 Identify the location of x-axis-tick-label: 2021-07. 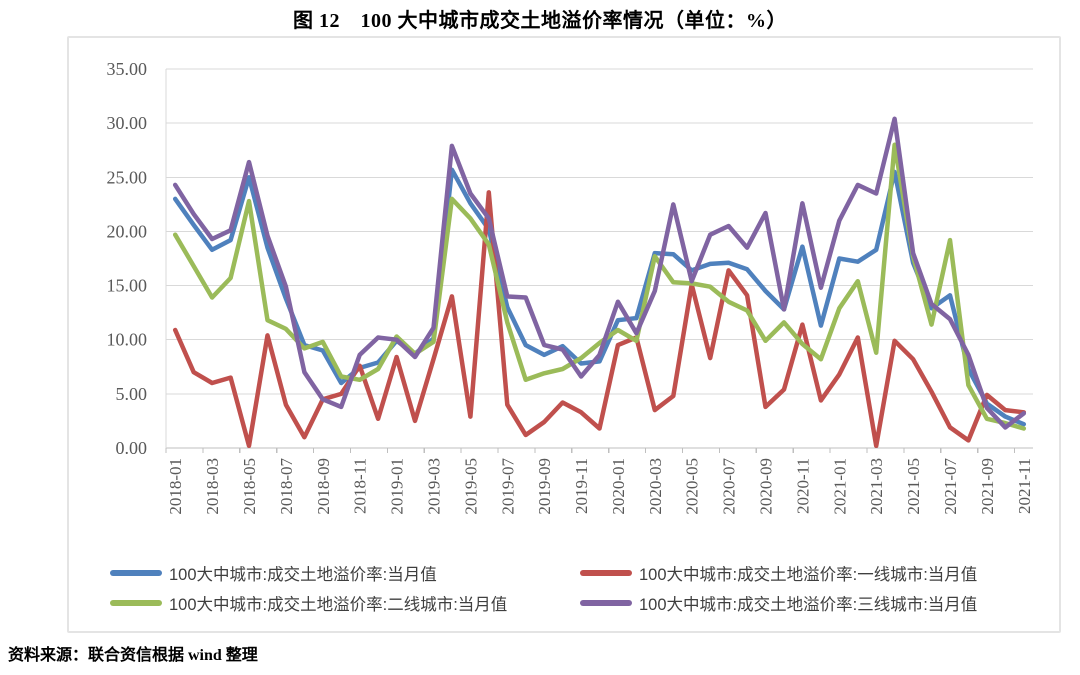
(950, 486).